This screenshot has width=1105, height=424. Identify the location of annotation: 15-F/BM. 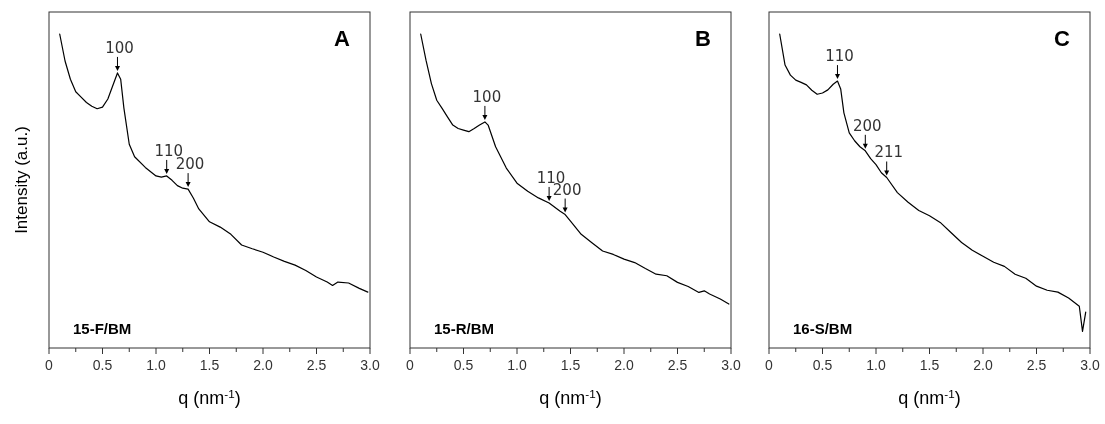
(102, 328).